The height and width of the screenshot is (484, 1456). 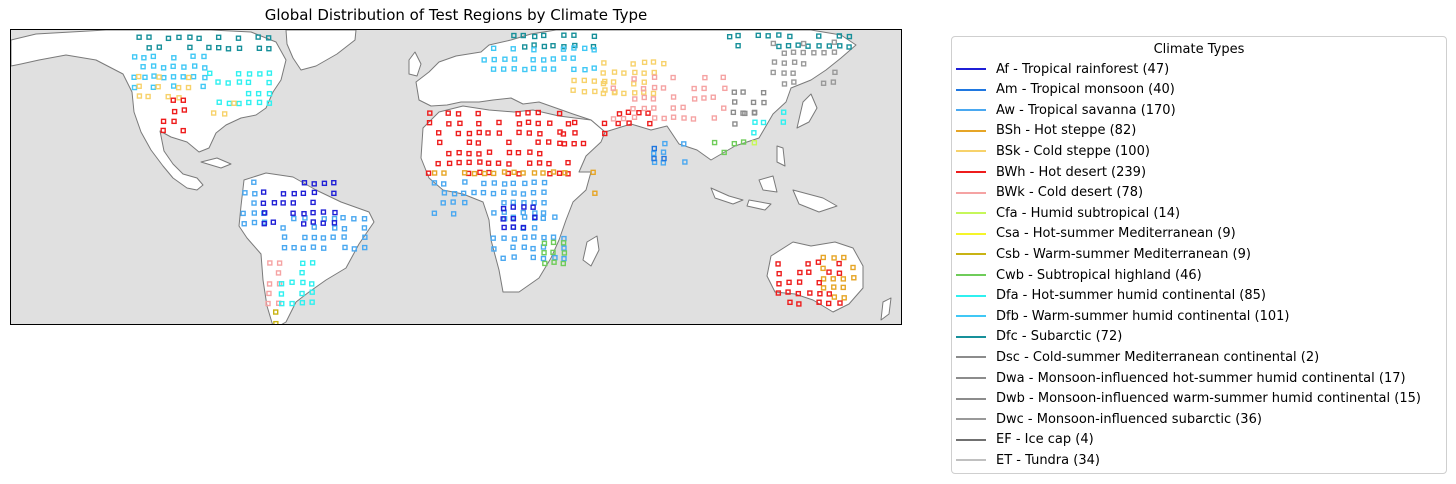 What do you see at coordinates (563, 243) in the screenshot?
I see `region-marker-cwb` at bounding box center [563, 243].